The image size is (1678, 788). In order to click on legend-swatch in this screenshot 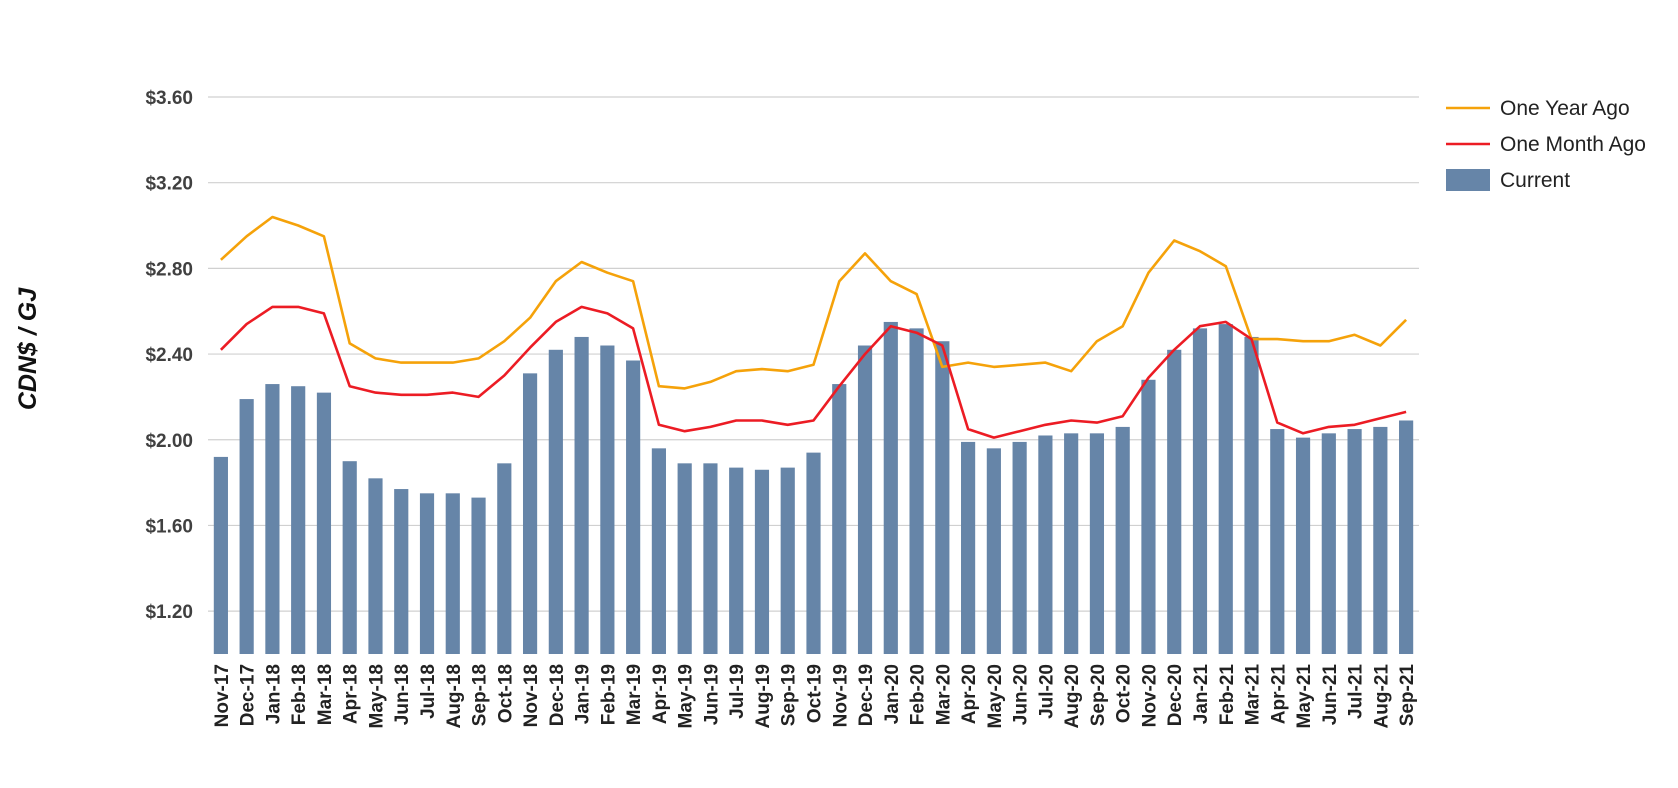, I will do `click(1468, 180)`.